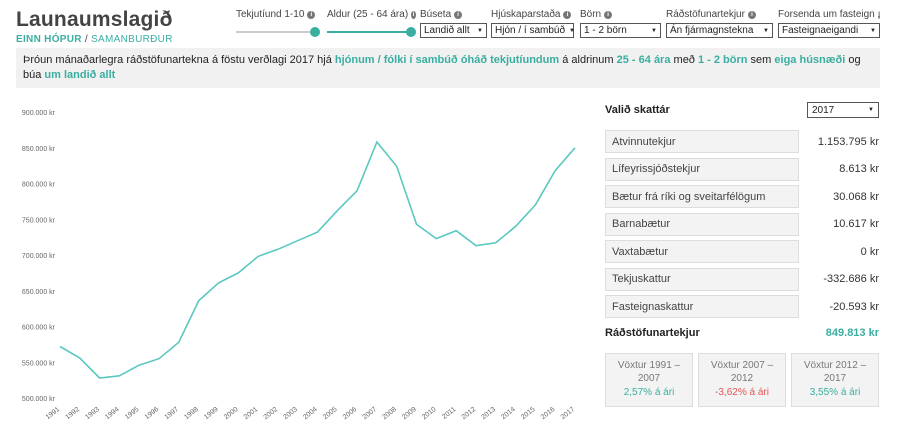 This screenshot has width=900, height=428. I want to click on x-tick-label: 2015, so click(528, 413).